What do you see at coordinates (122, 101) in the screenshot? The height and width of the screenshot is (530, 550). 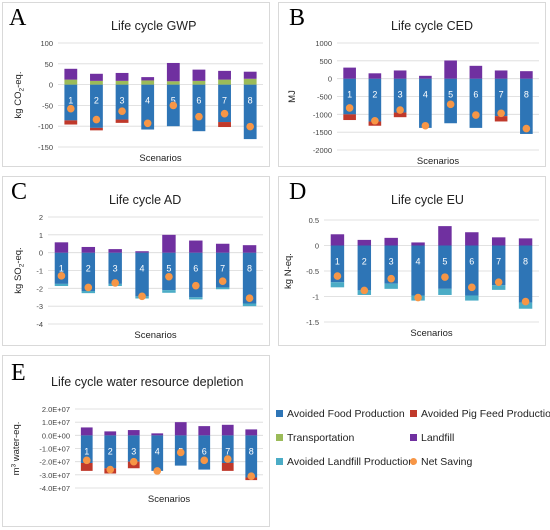 I see `category-label: 3` at bounding box center [122, 101].